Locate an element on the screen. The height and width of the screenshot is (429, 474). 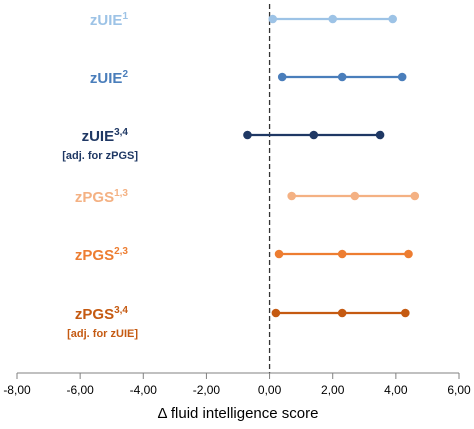
x-tick-label: 6,00 is located at coordinates (459, 390).